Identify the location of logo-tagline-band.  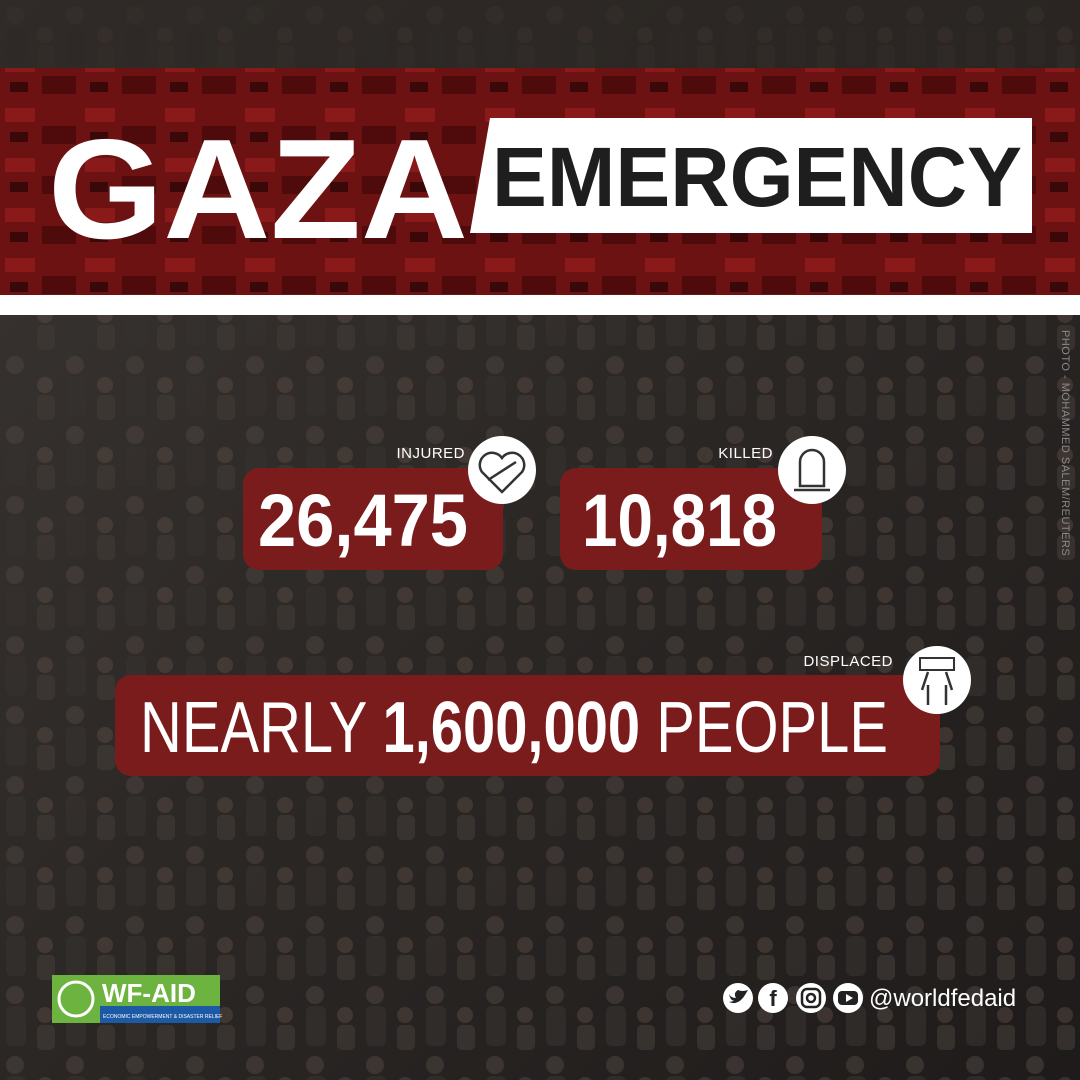
(160, 1014).